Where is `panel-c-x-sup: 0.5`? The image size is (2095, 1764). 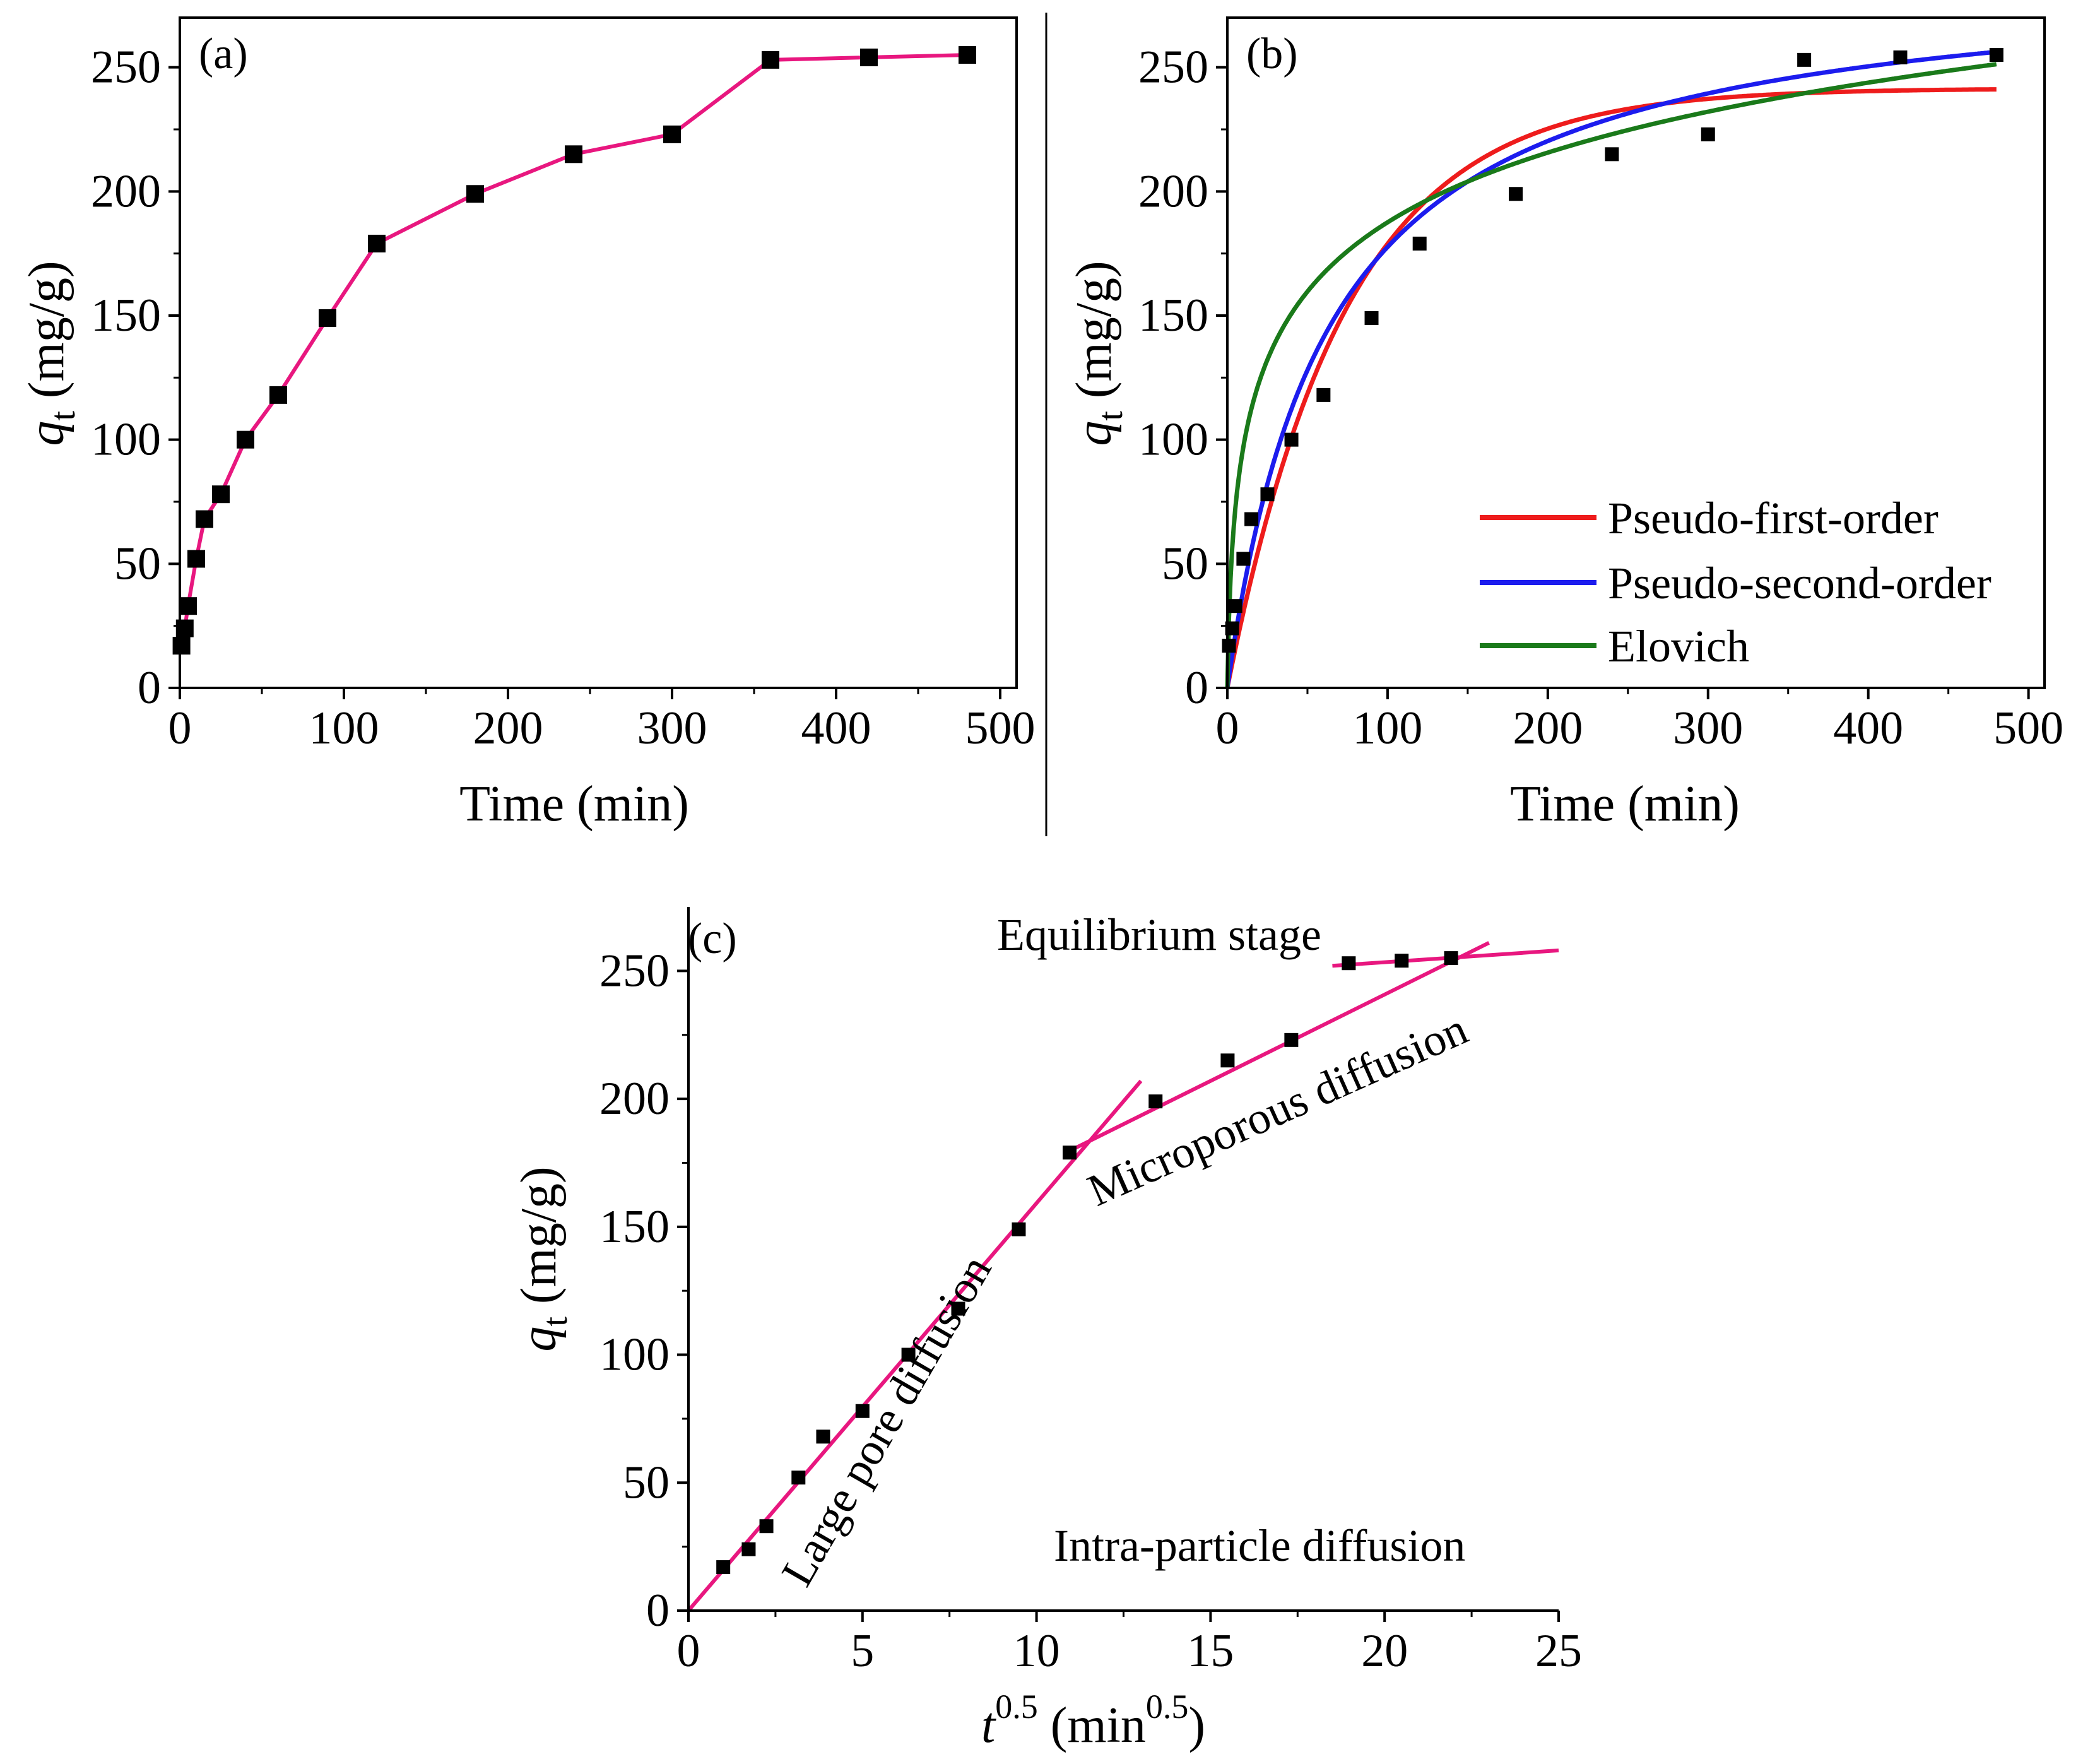 panel-c-x-sup: 0.5 is located at coordinates (1016, 1707).